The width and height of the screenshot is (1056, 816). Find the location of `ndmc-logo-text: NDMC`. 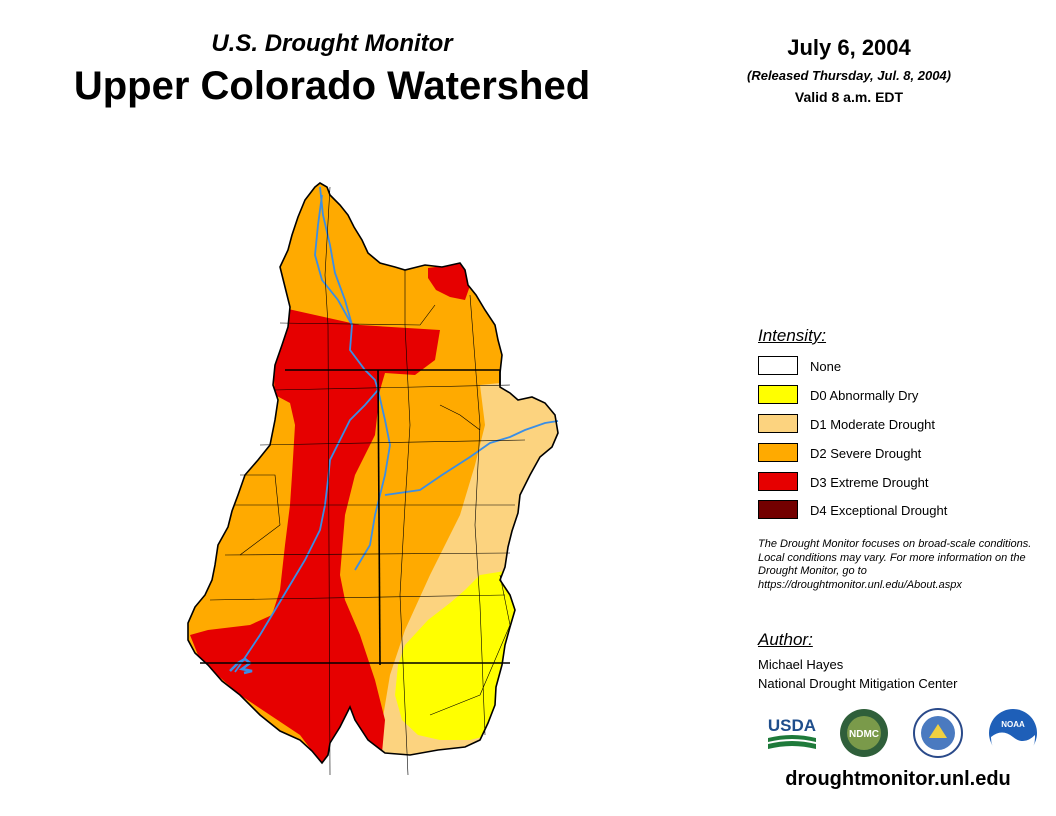

ndmc-logo-text: NDMC is located at coordinates (864, 734).